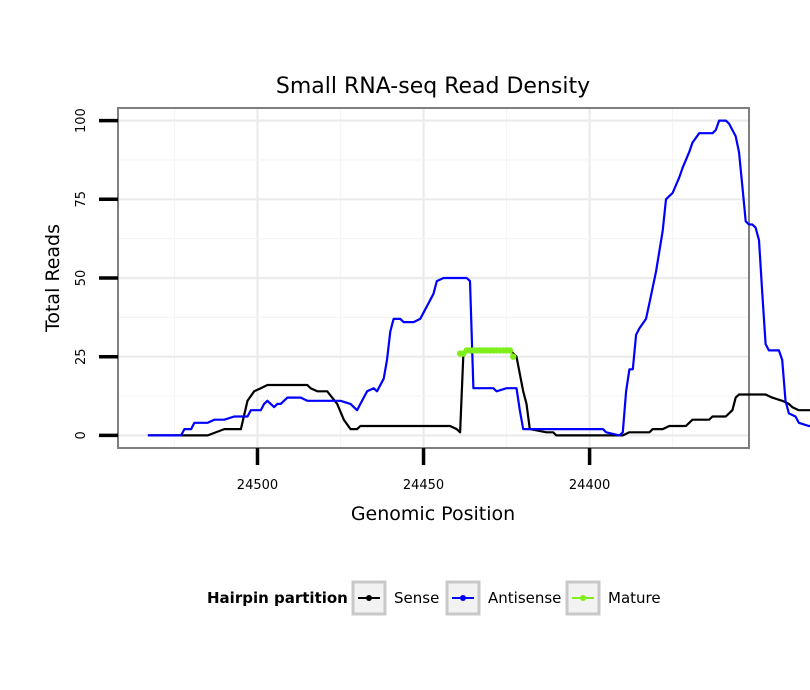  I want to click on legend-label-antisense: Antisense, so click(524, 598).